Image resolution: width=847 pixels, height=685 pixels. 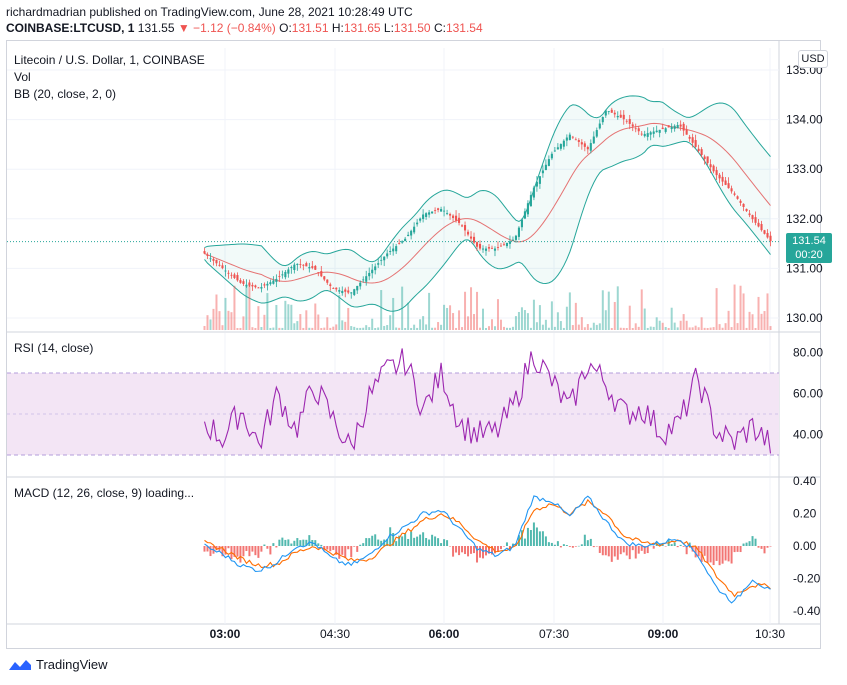 I want to click on price-tick-label: 130.00, so click(x=804, y=318).